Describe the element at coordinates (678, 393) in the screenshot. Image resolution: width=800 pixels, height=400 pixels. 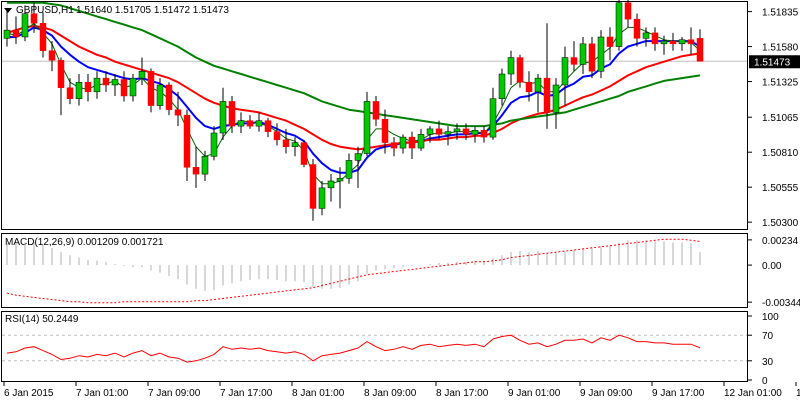
I see `time-tick-label: 9 Jan 17:00` at that location.